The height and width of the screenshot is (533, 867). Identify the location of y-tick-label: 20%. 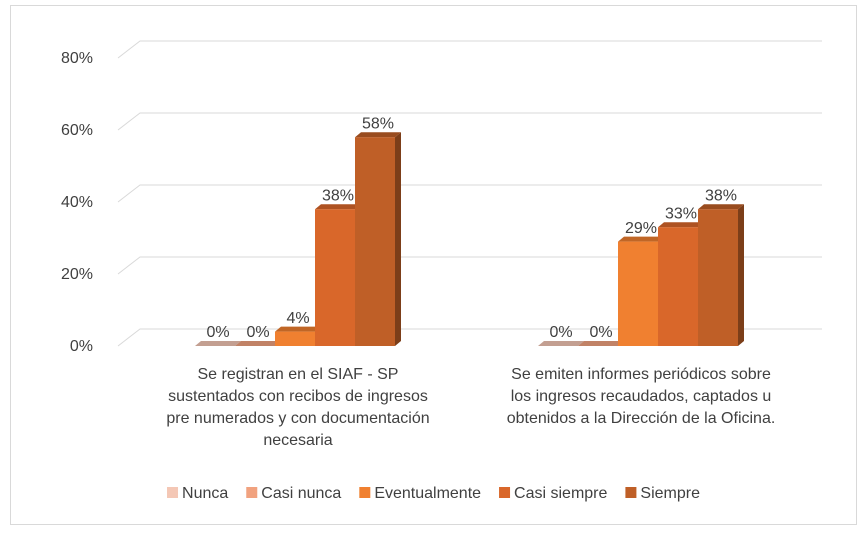
(77, 274).